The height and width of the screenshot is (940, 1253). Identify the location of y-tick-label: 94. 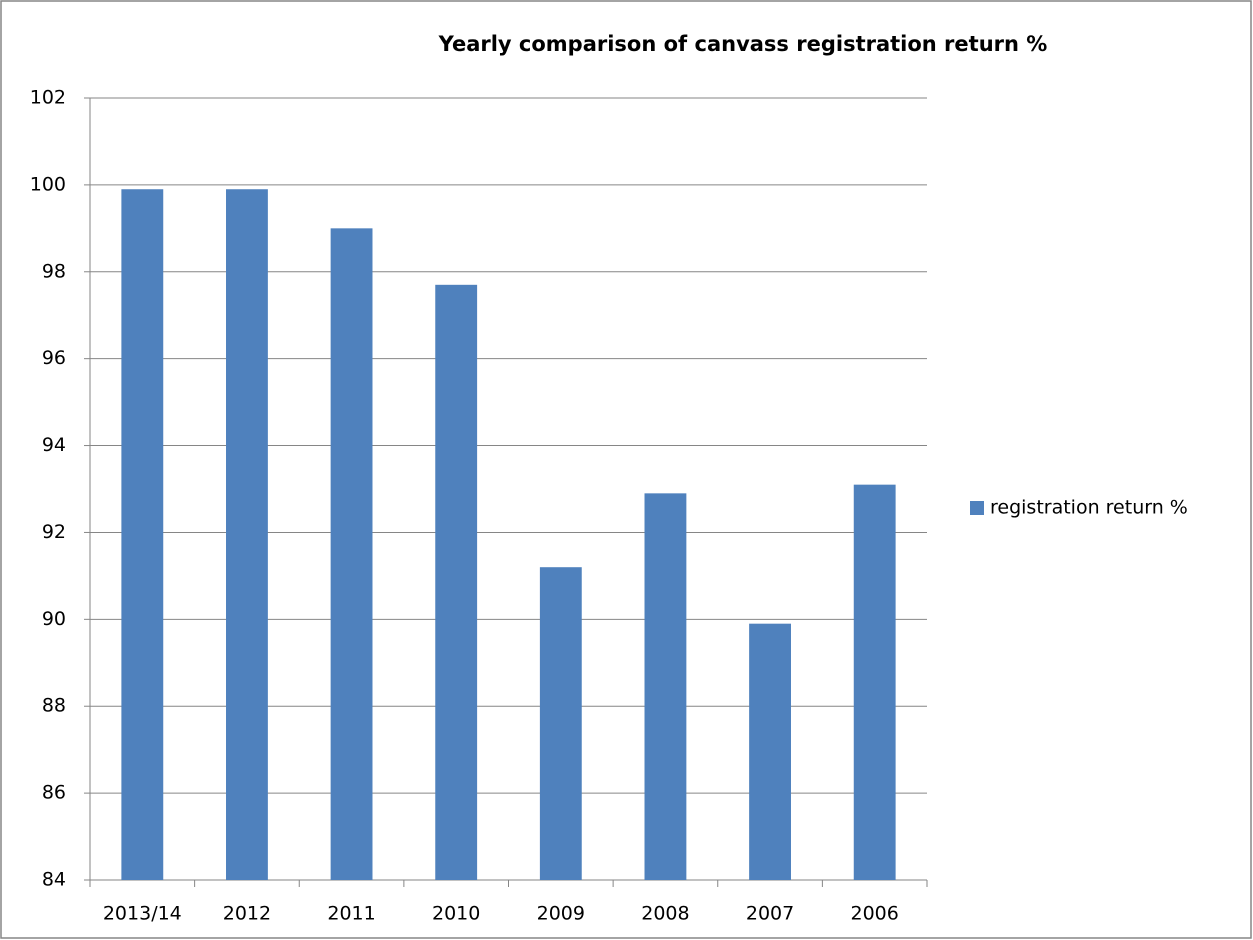
(54, 445).